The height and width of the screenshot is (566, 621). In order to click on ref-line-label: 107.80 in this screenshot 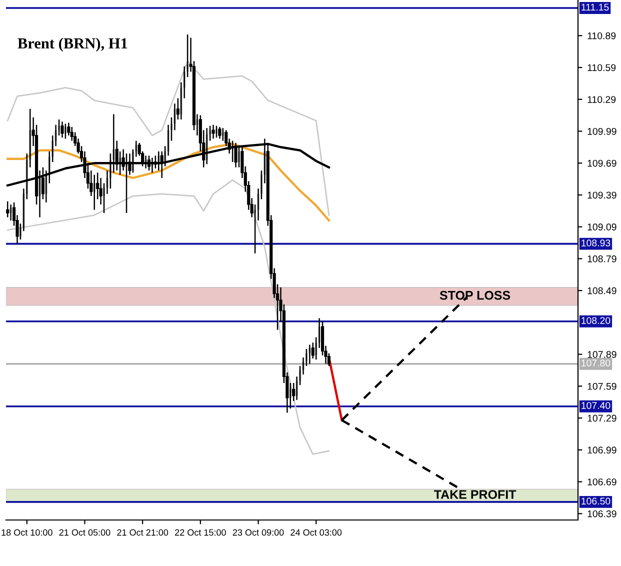, I will do `click(596, 363)`.